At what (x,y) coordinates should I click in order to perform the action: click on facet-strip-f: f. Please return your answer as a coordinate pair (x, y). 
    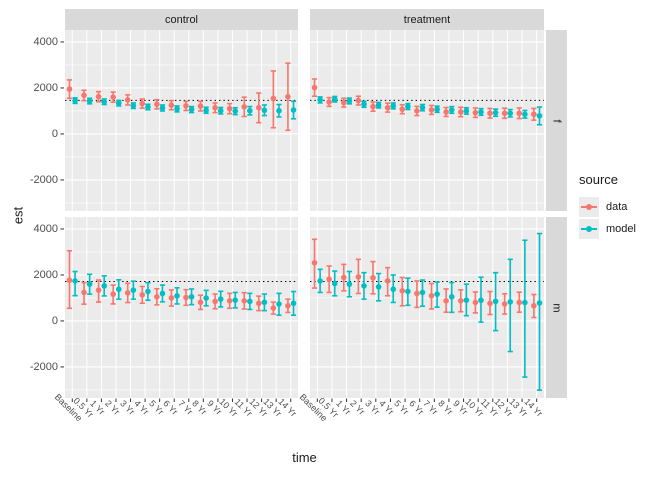
    Looking at the image, I should click on (556, 120).